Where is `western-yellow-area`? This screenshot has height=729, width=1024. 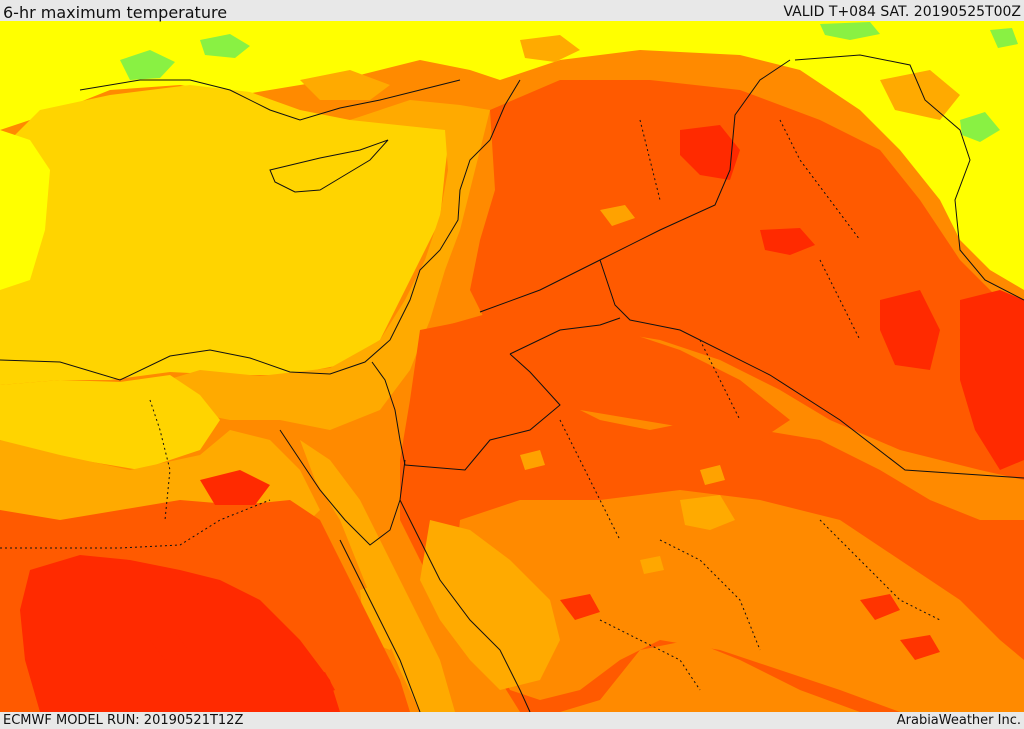
western-yellow-area is located at coordinates (25, 210).